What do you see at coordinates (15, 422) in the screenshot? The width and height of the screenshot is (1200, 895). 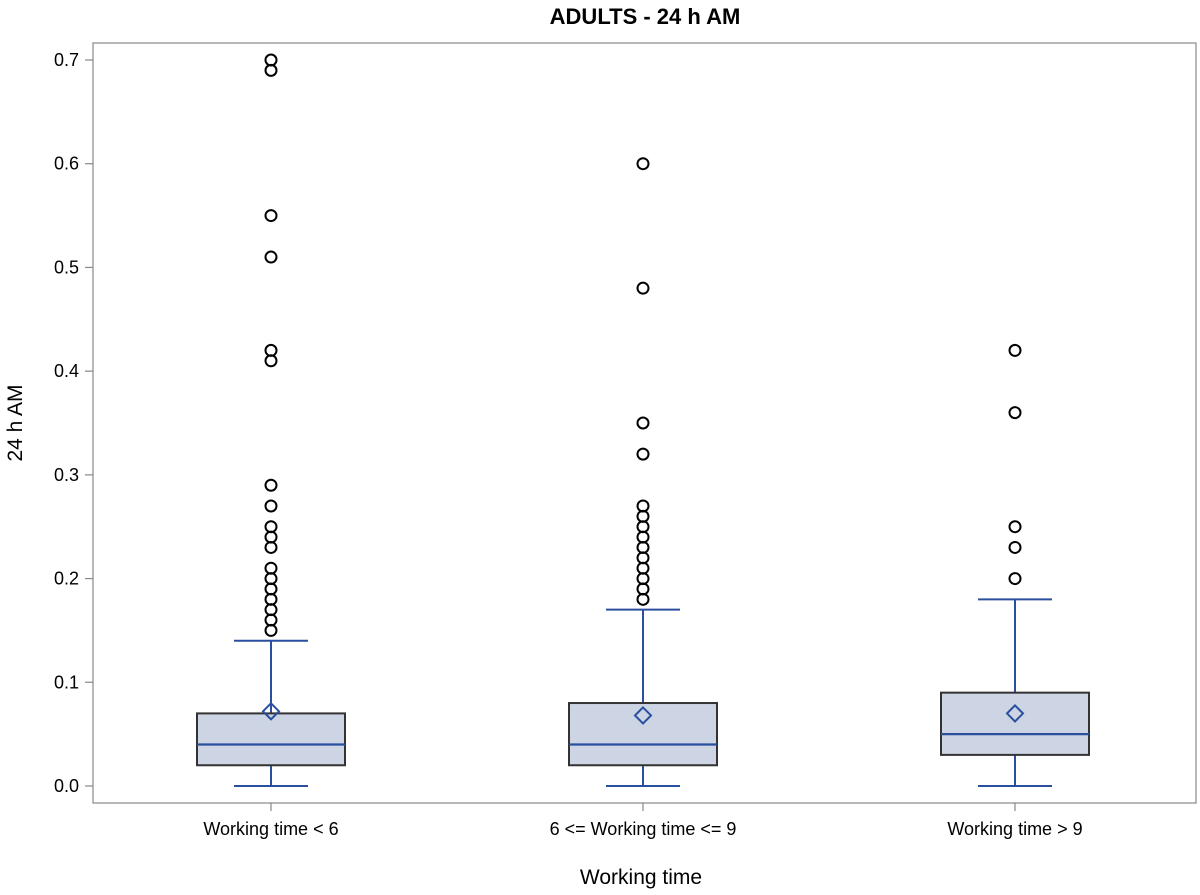 I see `y-axis-label: 24 h AM` at bounding box center [15, 422].